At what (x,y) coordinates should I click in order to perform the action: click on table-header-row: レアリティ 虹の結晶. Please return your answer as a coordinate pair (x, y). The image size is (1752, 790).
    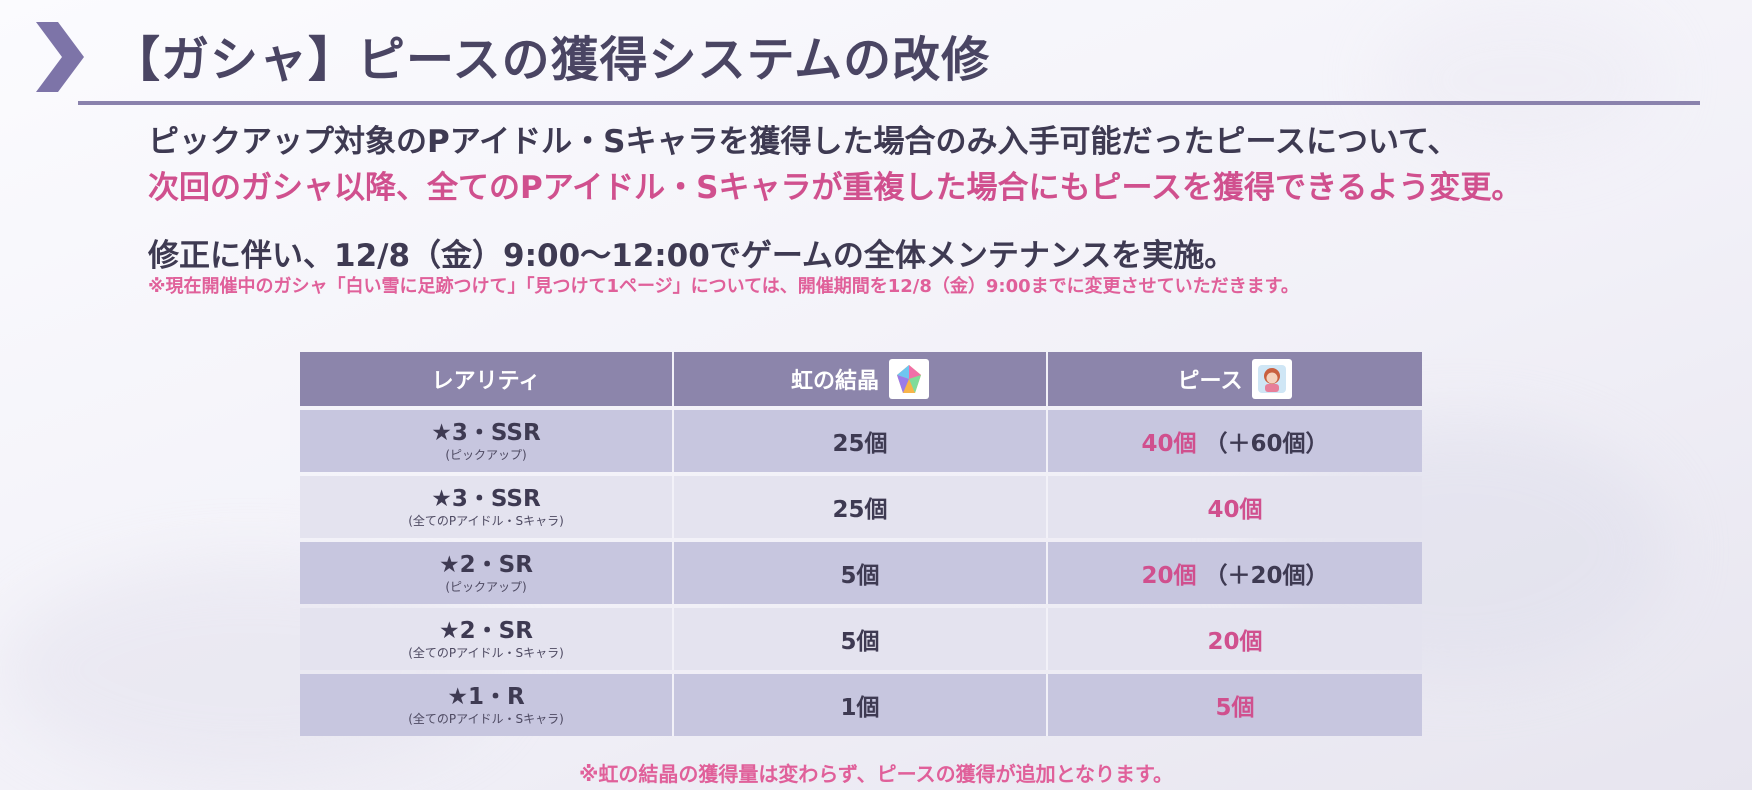
    Looking at the image, I should click on (861, 379).